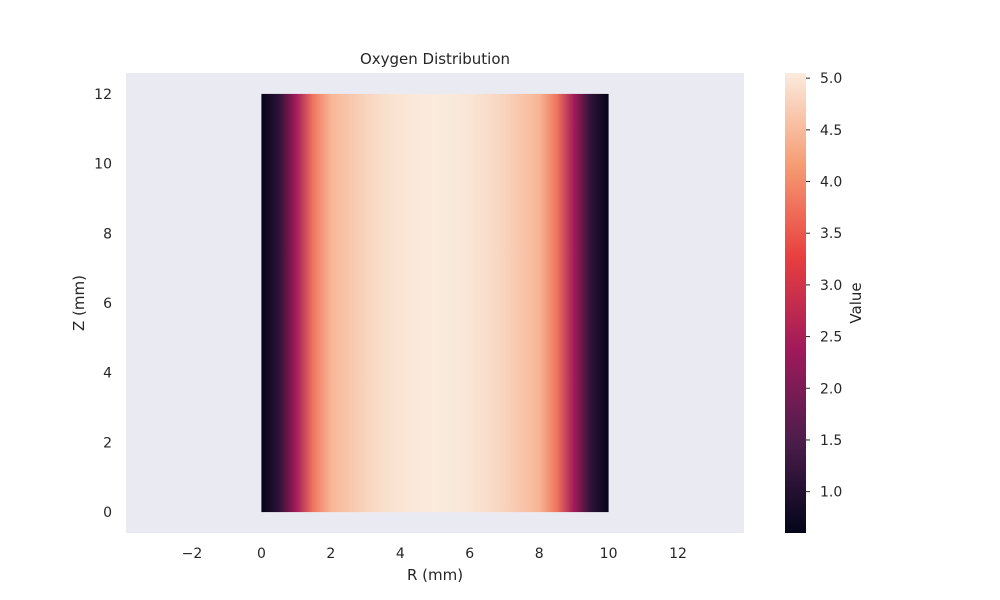 The width and height of the screenshot is (1000, 600). What do you see at coordinates (856, 302) in the screenshot?
I see `colorbar-label: Value` at bounding box center [856, 302].